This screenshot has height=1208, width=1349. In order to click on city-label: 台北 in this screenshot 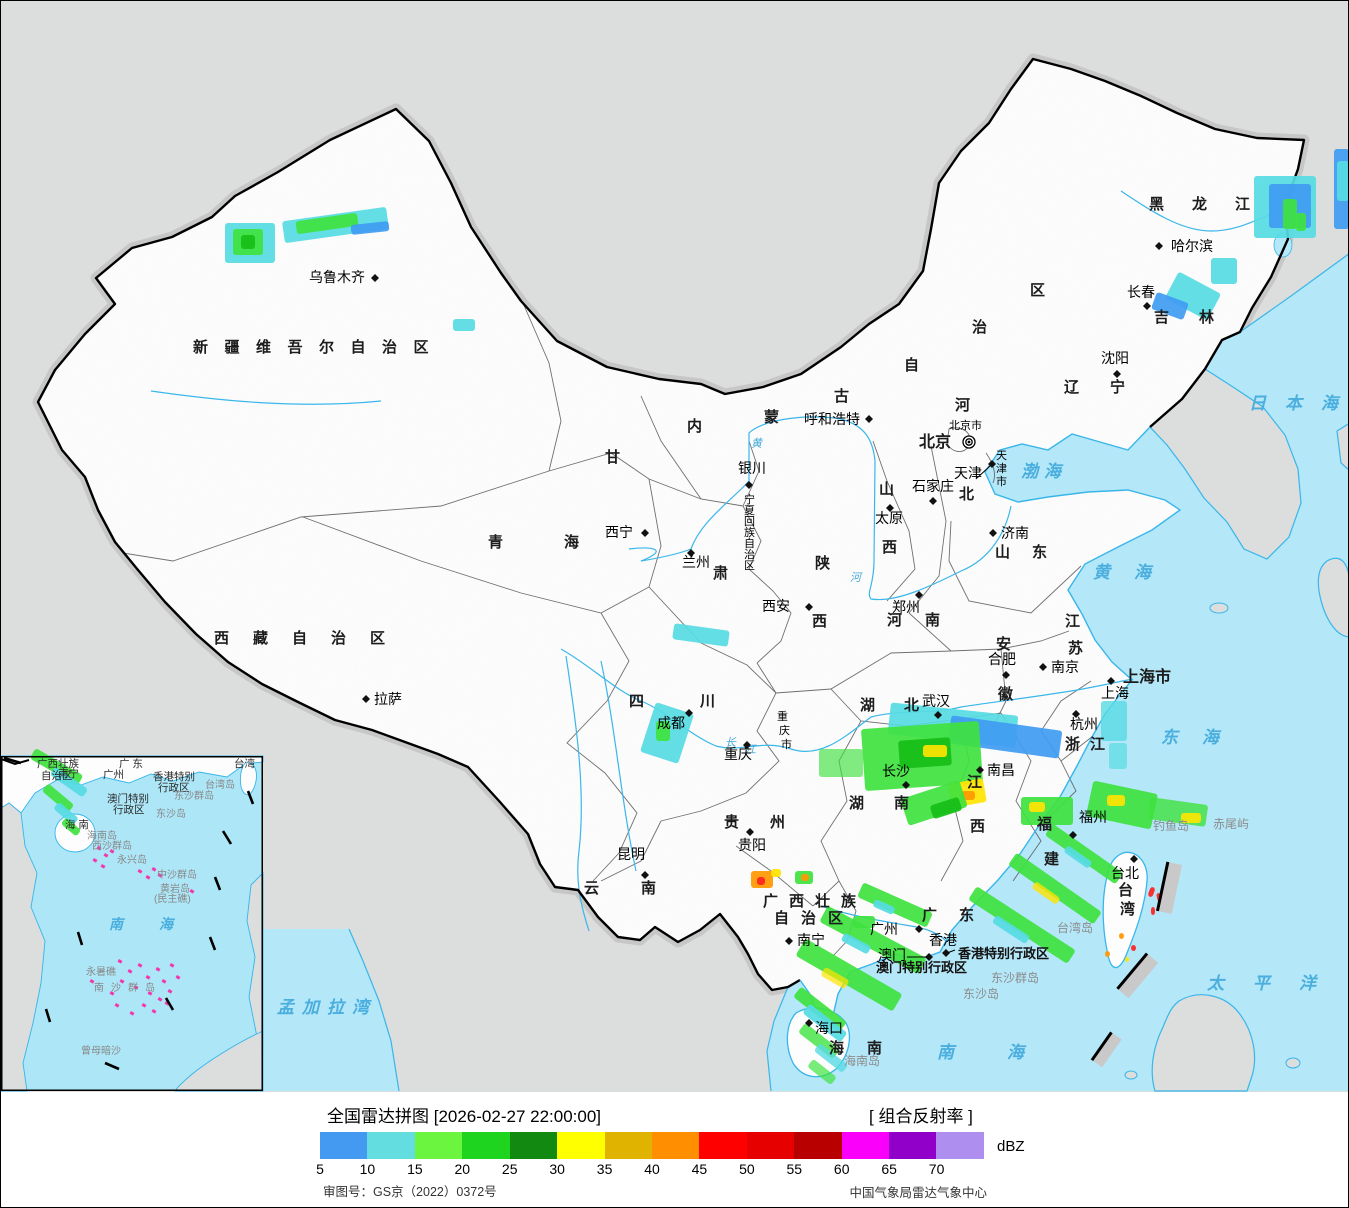, I will do `click(1125, 873)`.